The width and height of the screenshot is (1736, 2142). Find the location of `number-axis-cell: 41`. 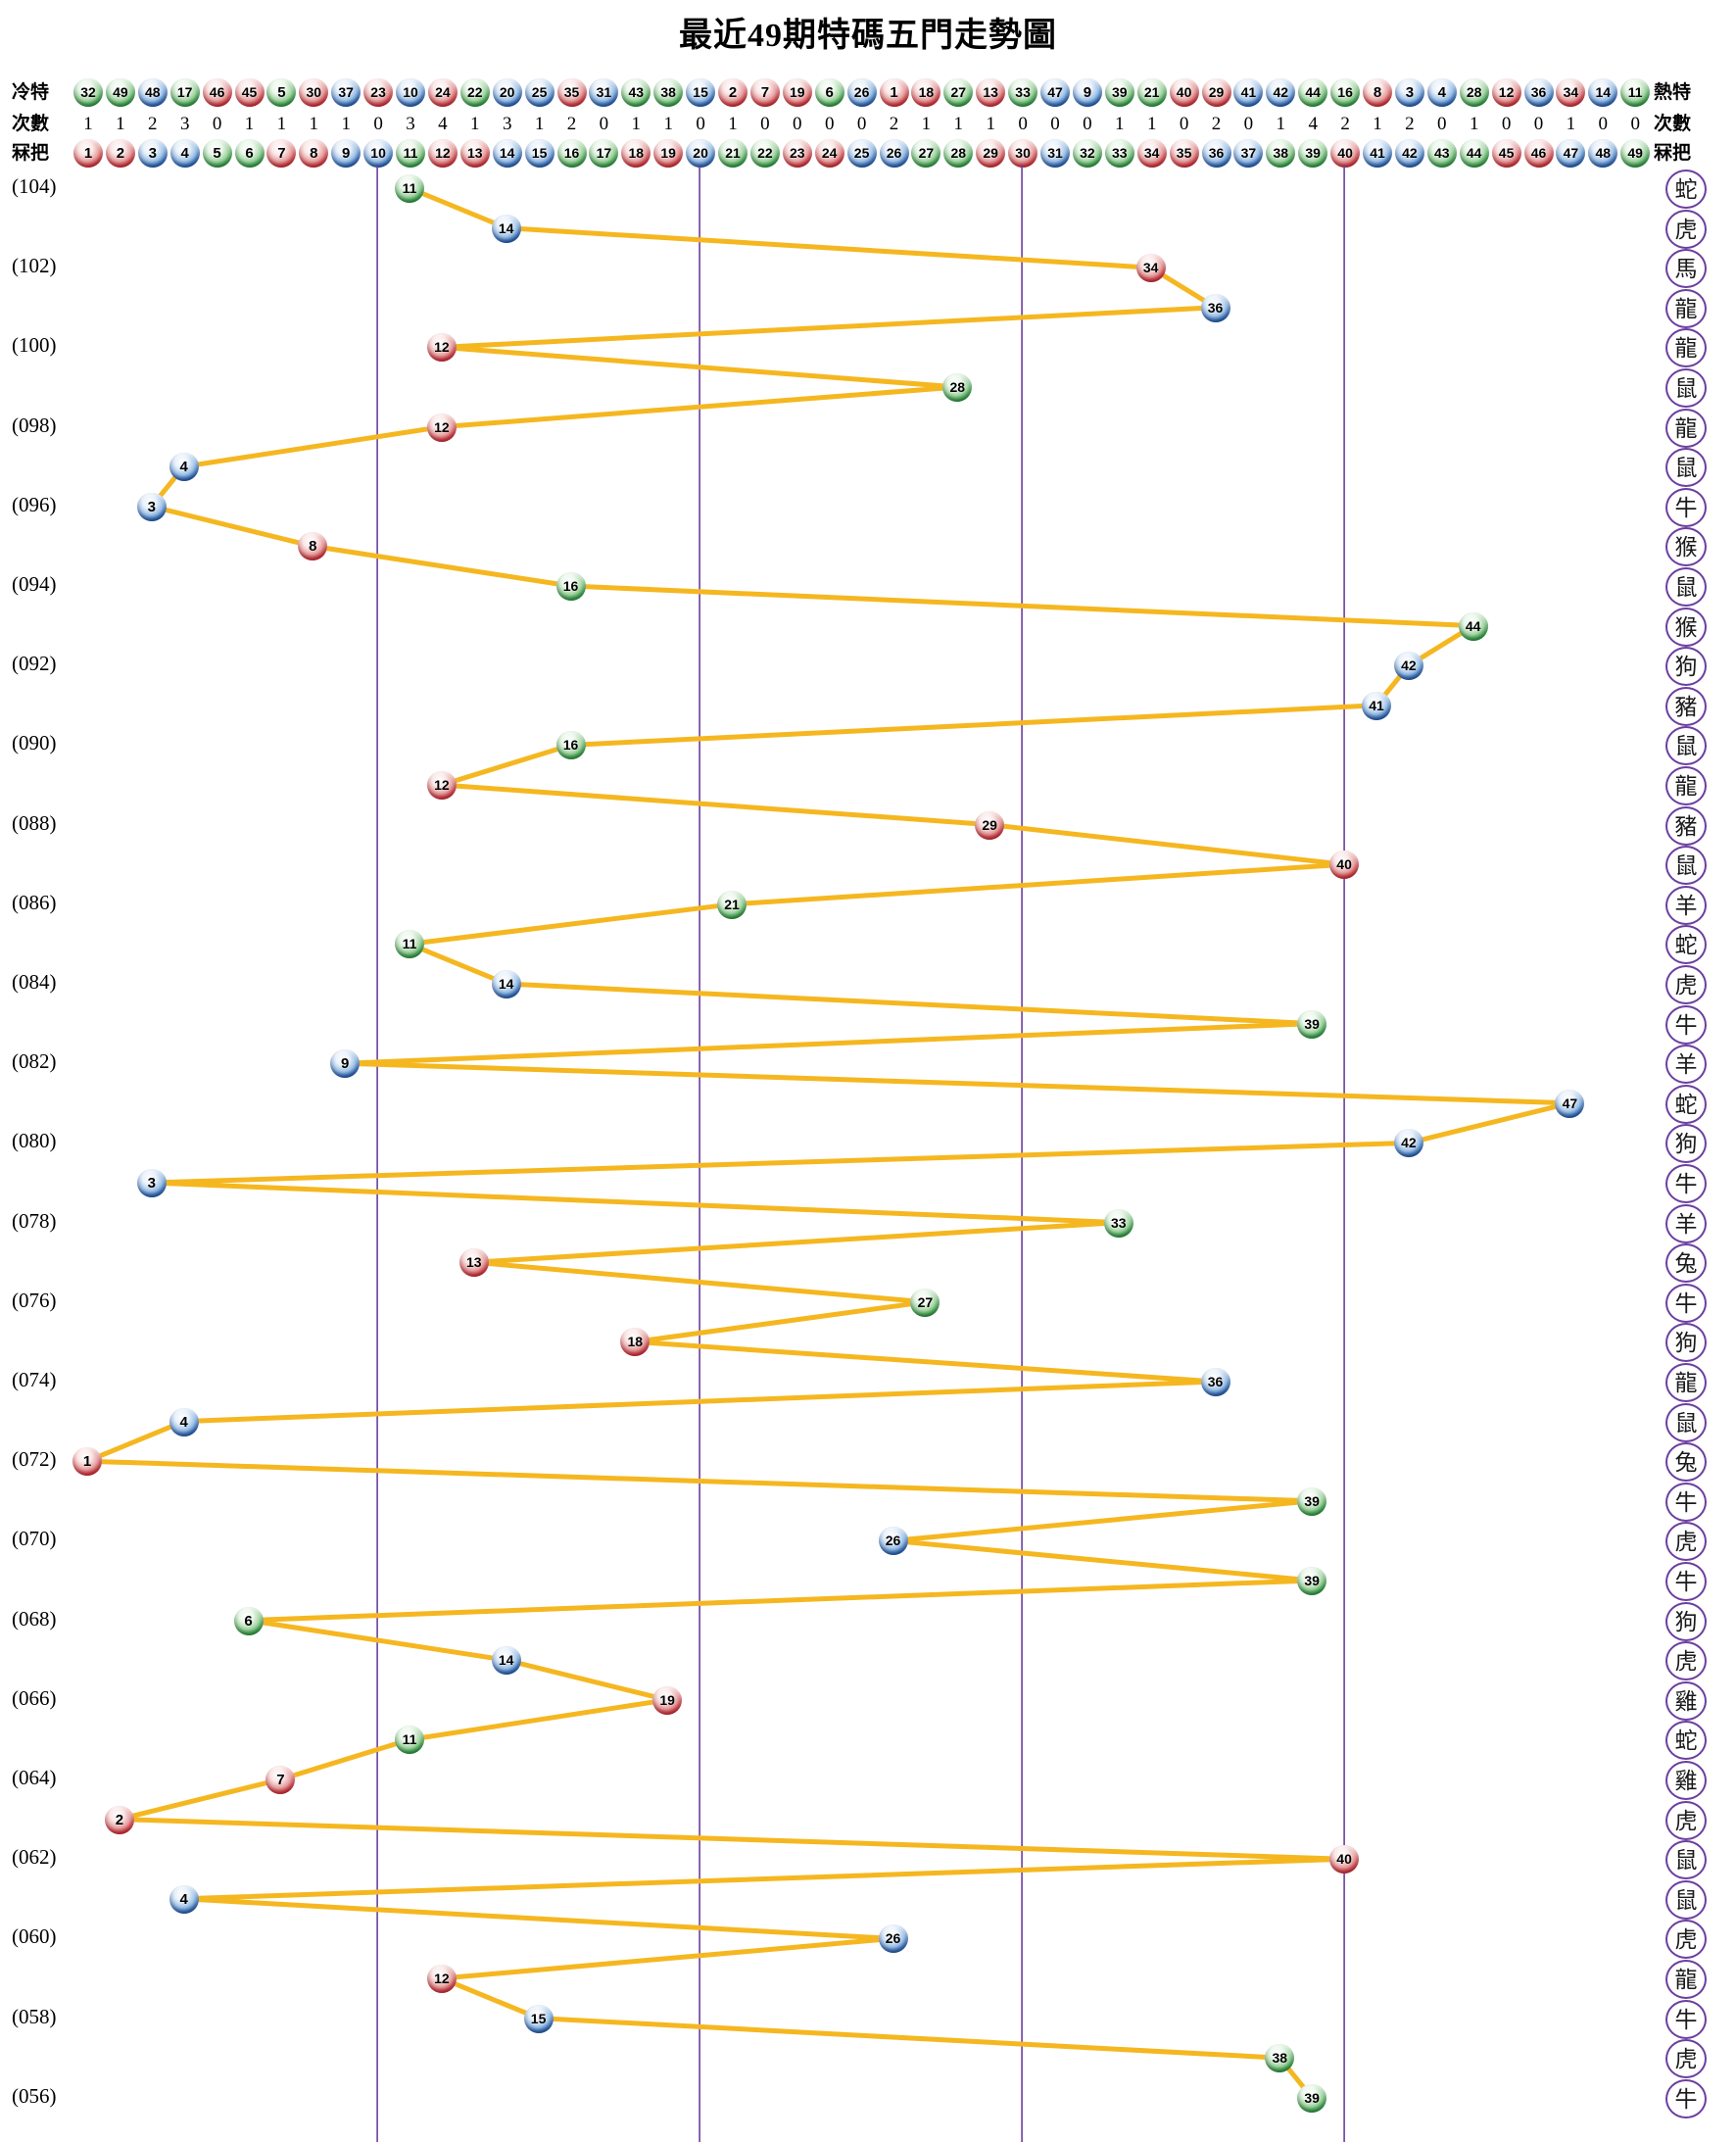

number-axis-cell: 41 is located at coordinates (1377, 154).